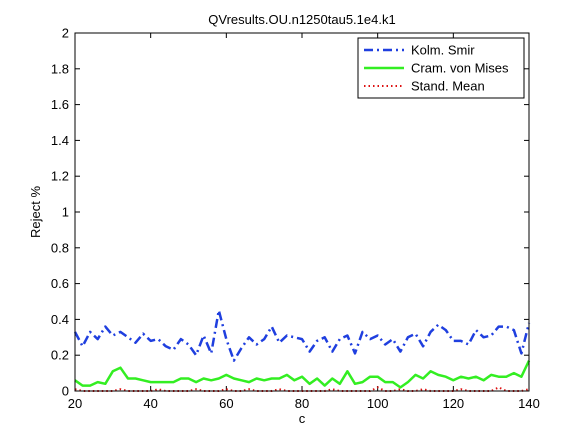  I want to click on y-tick-label: 0.6, so click(60, 283).